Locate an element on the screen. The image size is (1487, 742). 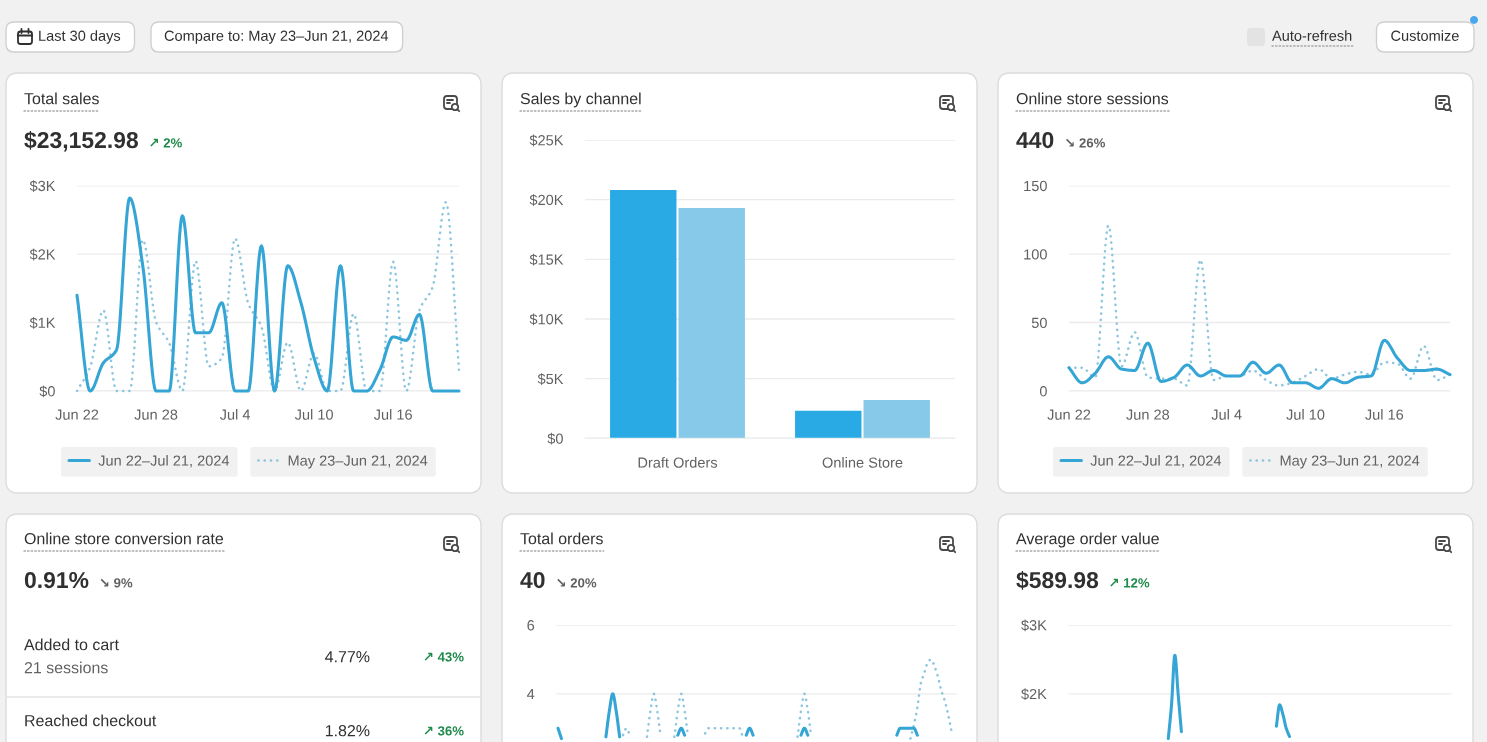
chart-title: Average order value is located at coordinates (1087, 540).